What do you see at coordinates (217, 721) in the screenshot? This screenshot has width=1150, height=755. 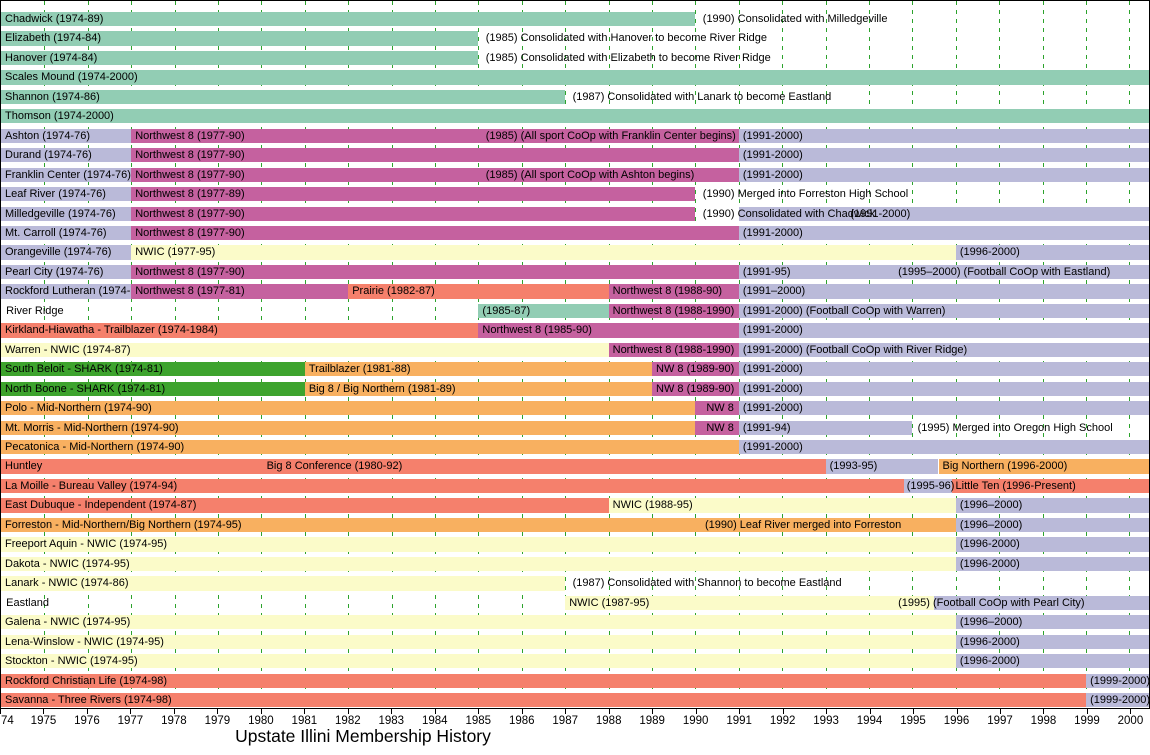 I see `axis-tick-label: 1979` at bounding box center [217, 721].